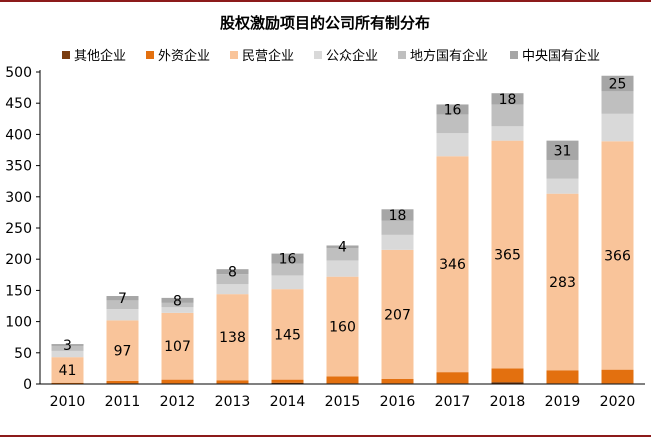 This screenshot has height=441, width=651. I want to click on y-tick-label: 250, so click(18, 229).